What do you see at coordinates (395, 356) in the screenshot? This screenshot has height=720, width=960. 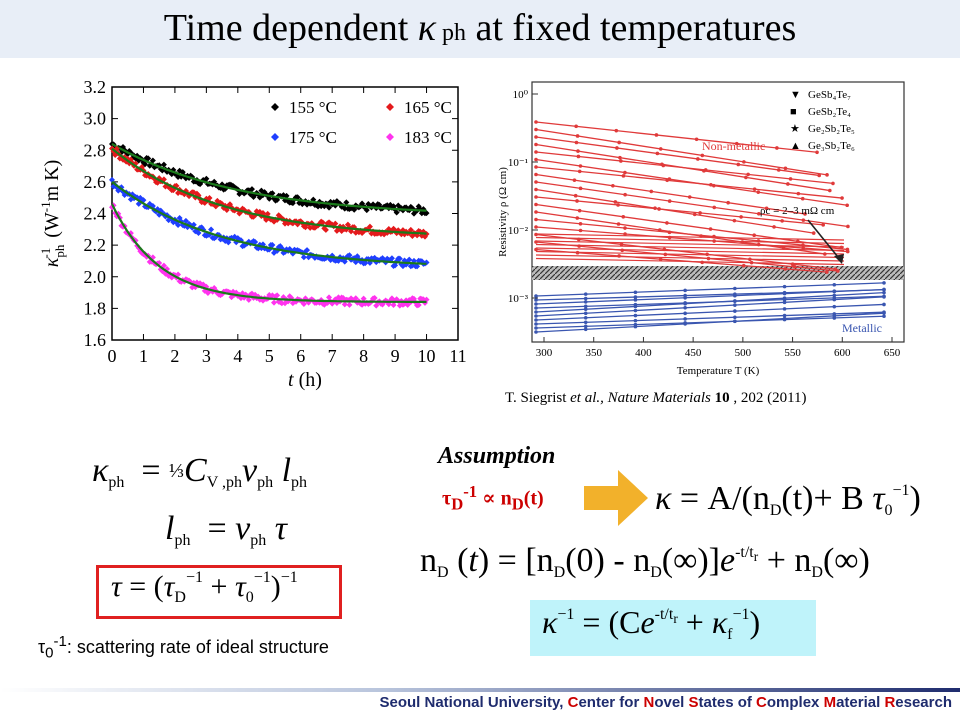 I see `x-tick-label: 9` at bounding box center [395, 356].